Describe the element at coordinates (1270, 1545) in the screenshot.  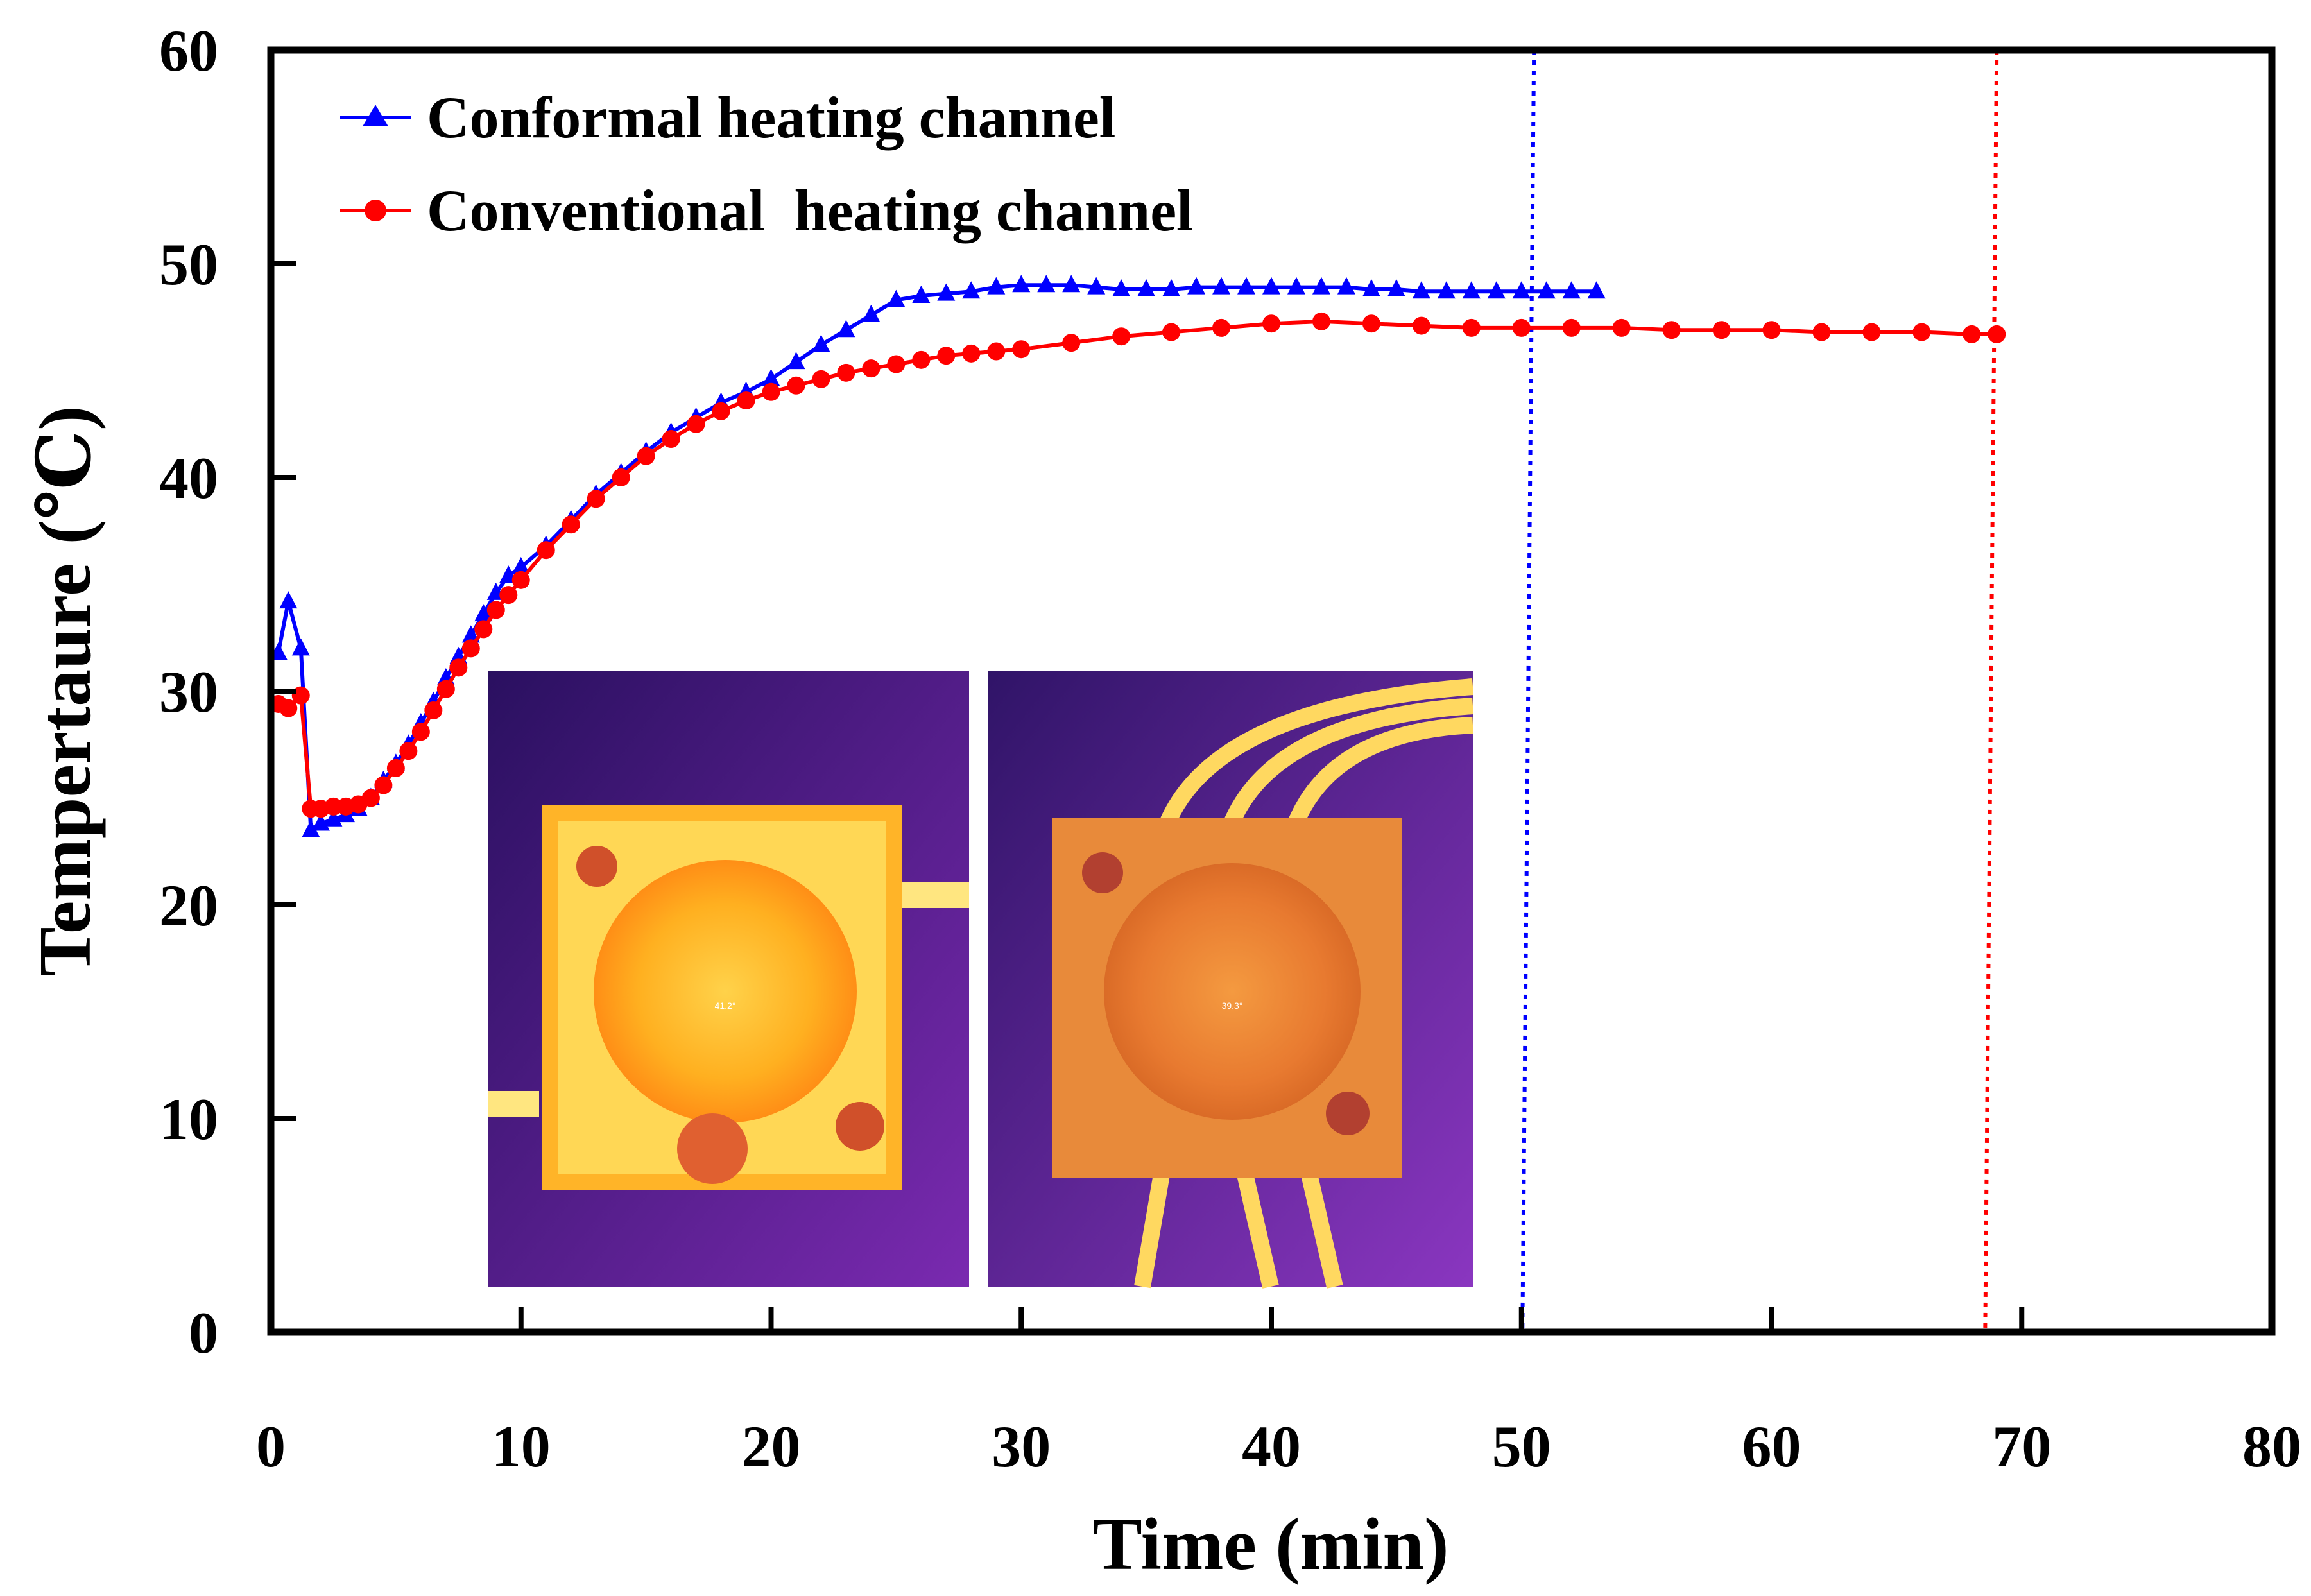
I see `x-axis-title: Time (min)` at that location.